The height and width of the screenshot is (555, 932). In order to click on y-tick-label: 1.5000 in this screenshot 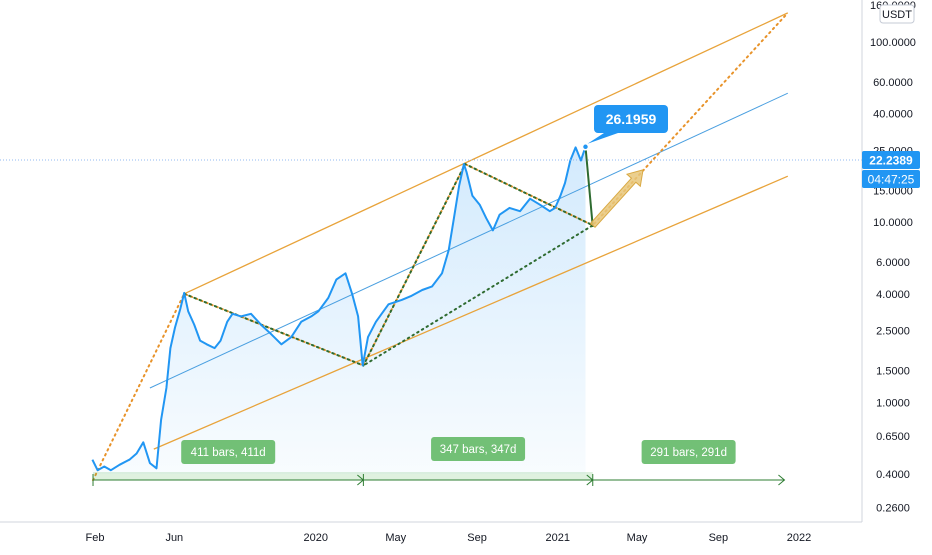, I will do `click(893, 372)`.